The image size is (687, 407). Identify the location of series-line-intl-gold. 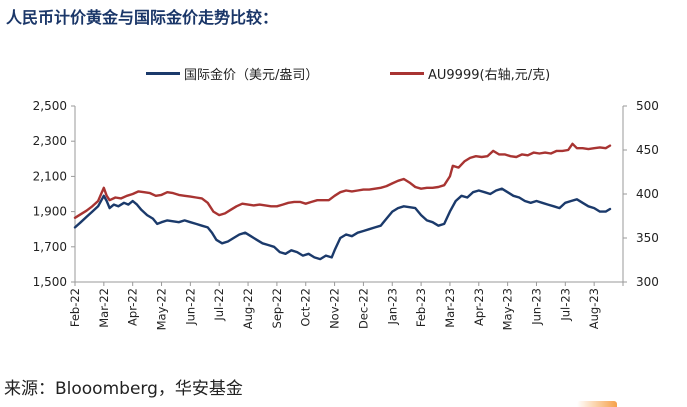
(342, 224).